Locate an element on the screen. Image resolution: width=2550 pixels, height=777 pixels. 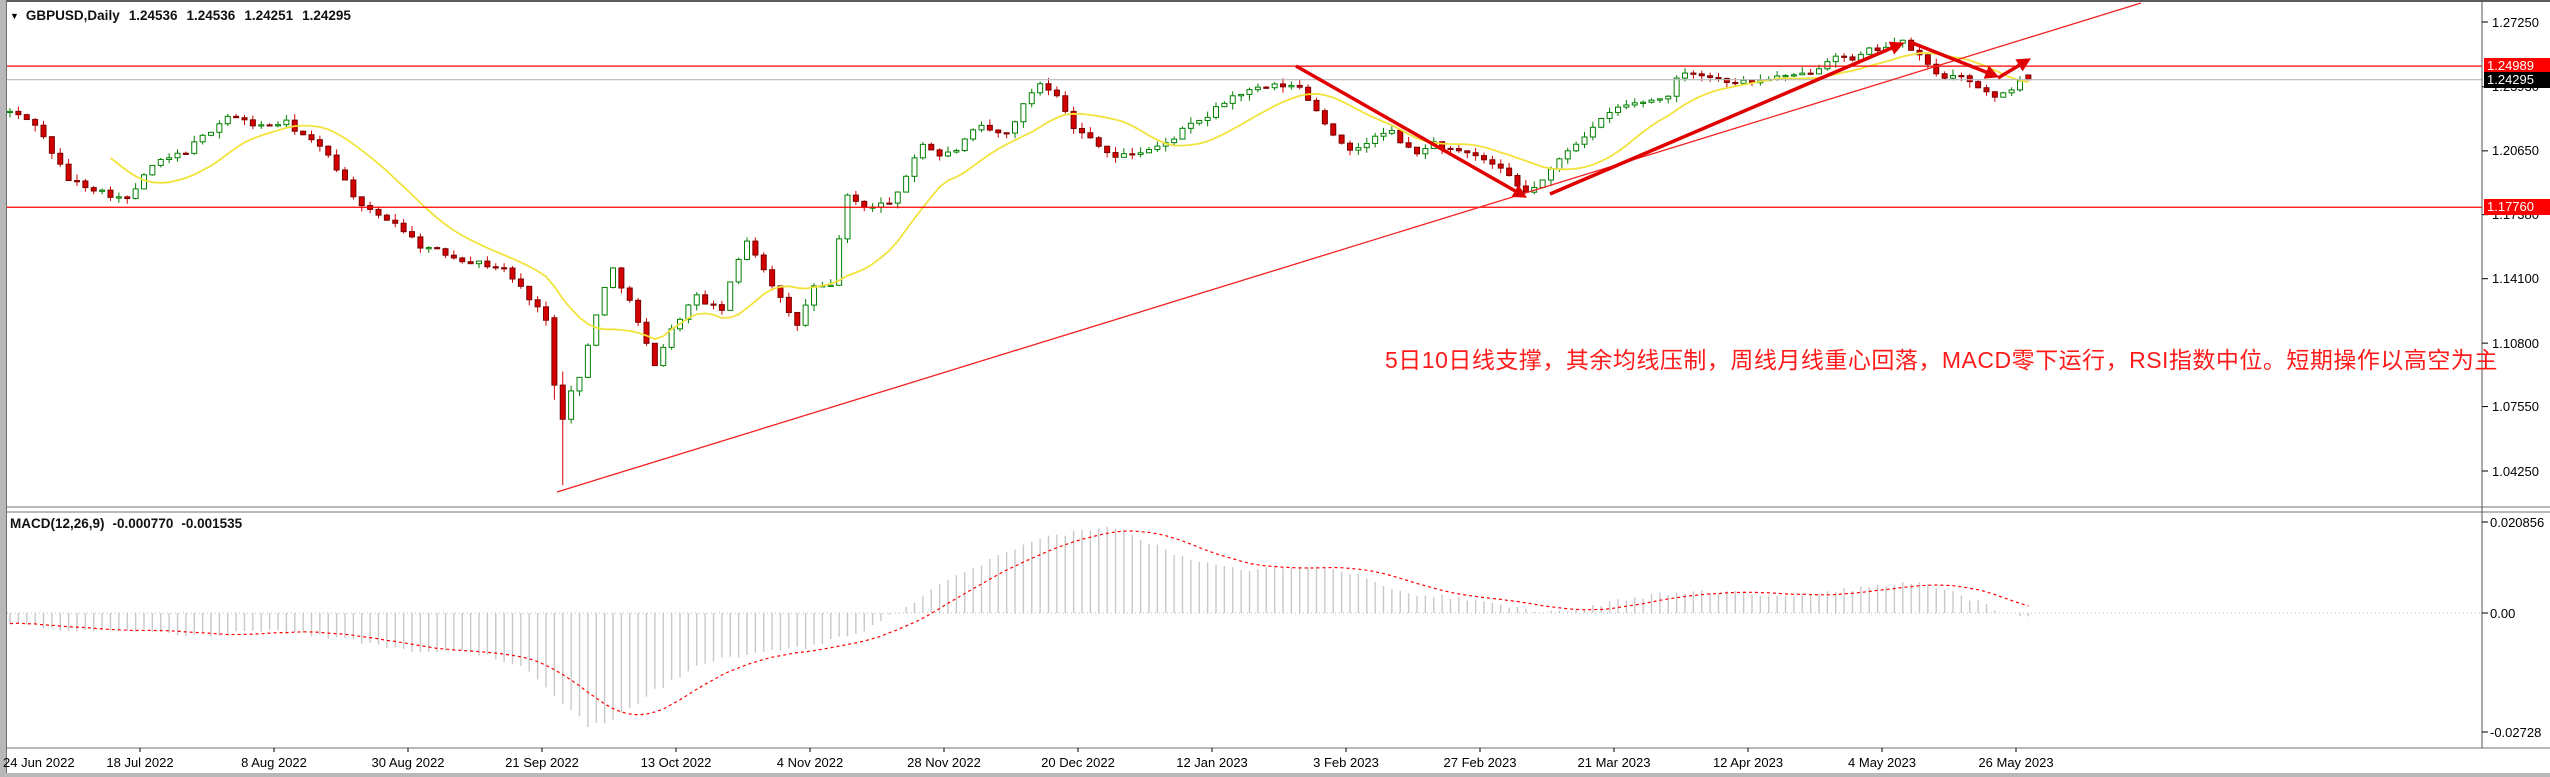
window-bottom-border is located at coordinates (1275, 775).